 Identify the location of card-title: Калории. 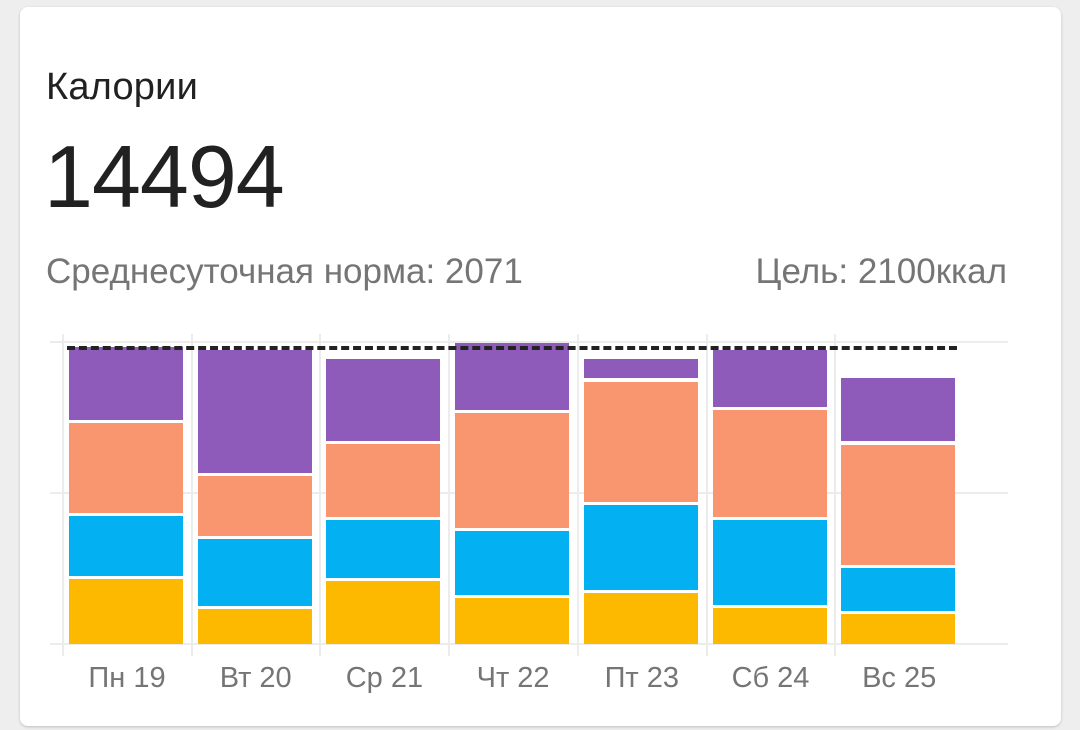
(122, 87).